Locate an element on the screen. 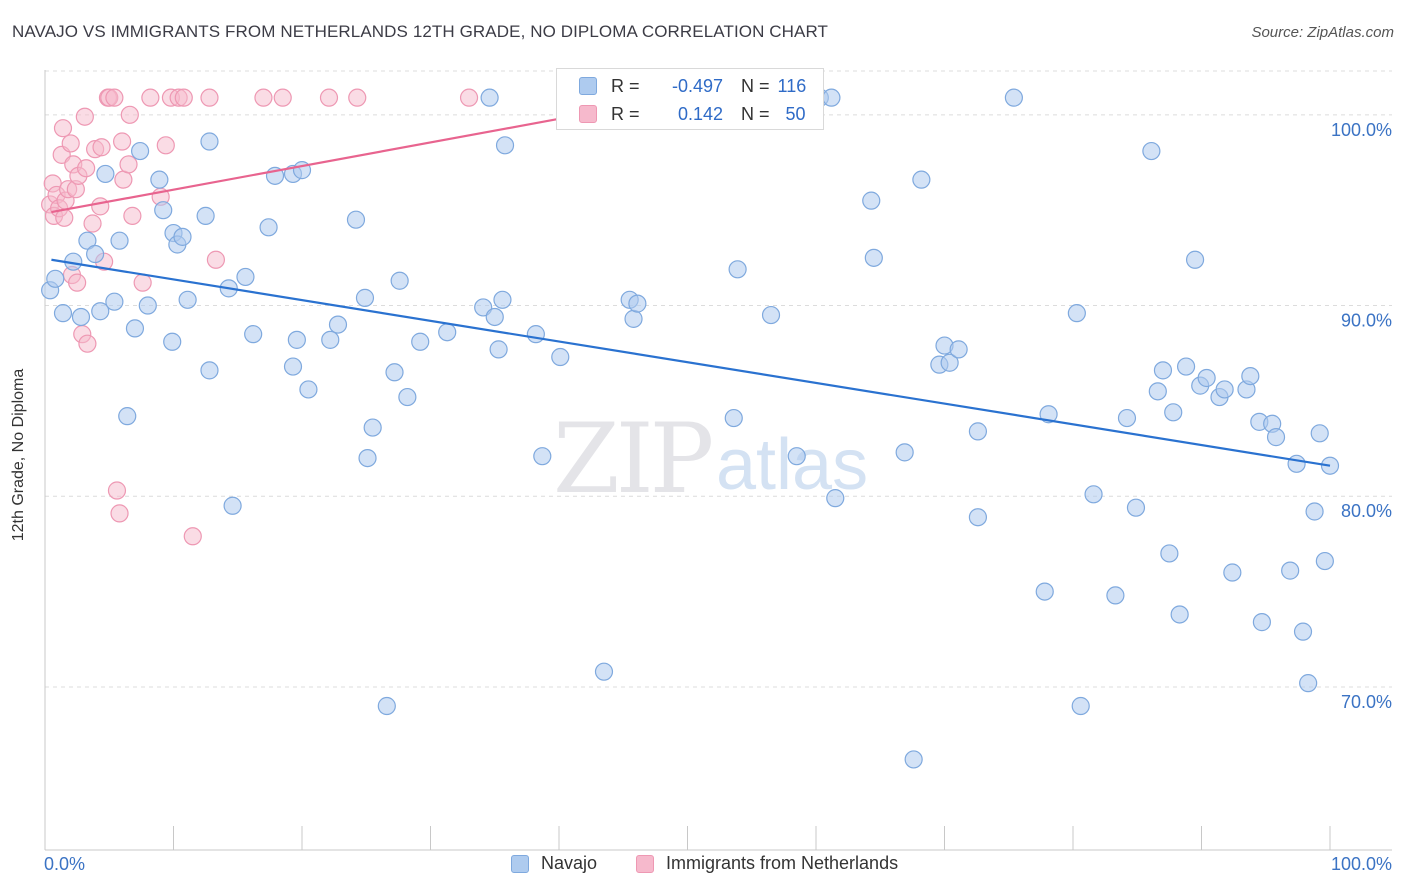  x-tick-label: 0.0% is located at coordinates (64, 864).